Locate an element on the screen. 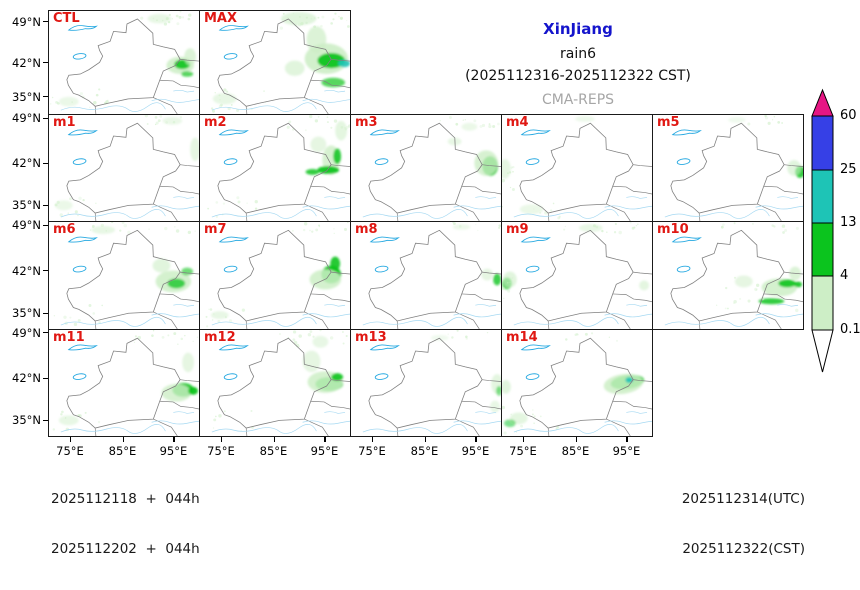 Image resolution: width=860 pixels, height=590 pixels. panel-label: m1 is located at coordinates (64, 122).